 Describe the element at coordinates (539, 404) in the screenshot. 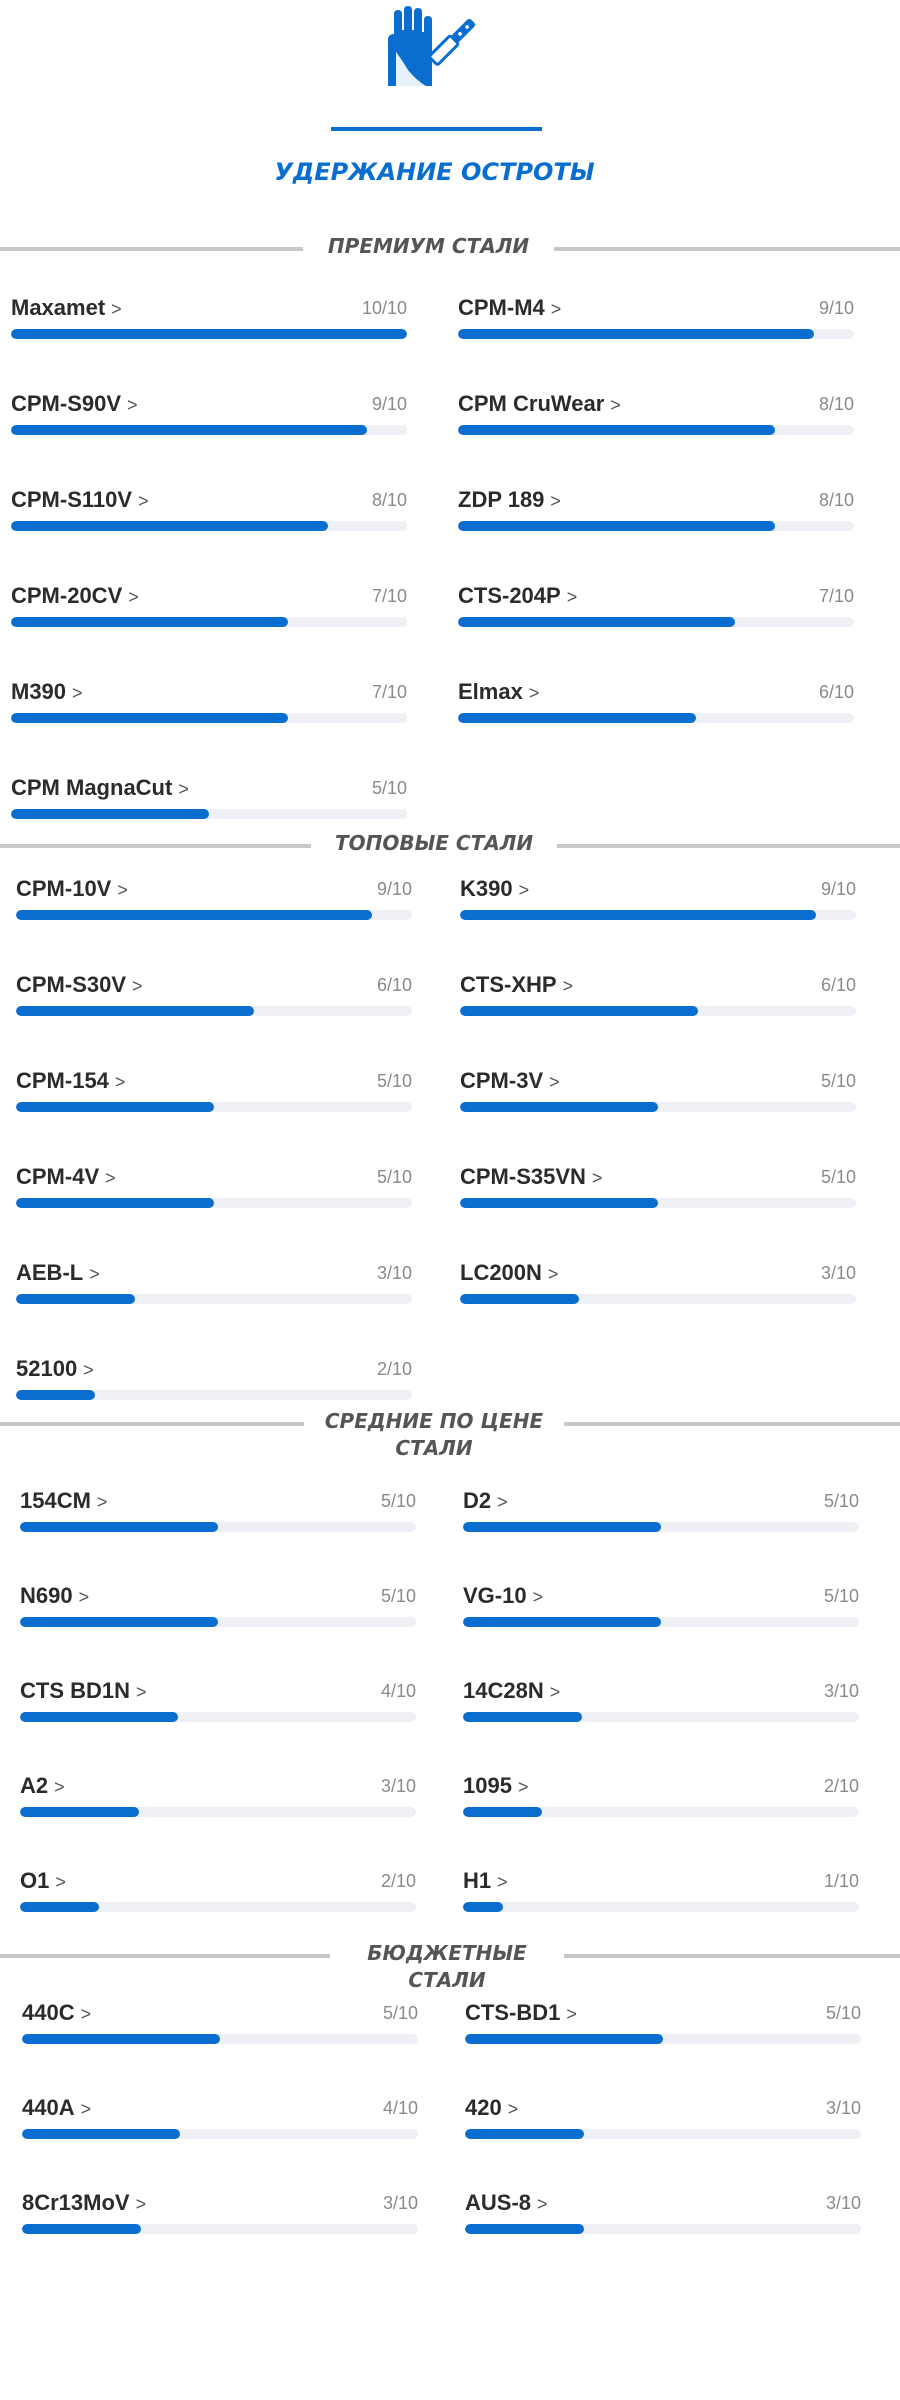

I see `steel-name-link: CPM CruWear >` at that location.